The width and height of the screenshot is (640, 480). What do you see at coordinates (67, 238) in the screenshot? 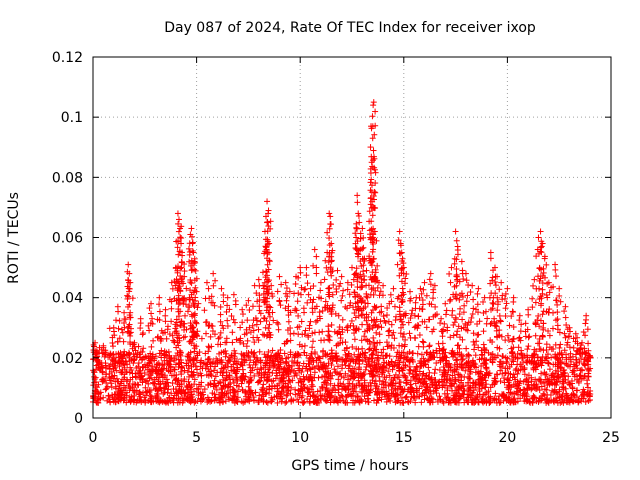
I see `y-tick-labels: 0 0.02 0.04 0.06 0.08 0.1 0.12` at bounding box center [67, 238].